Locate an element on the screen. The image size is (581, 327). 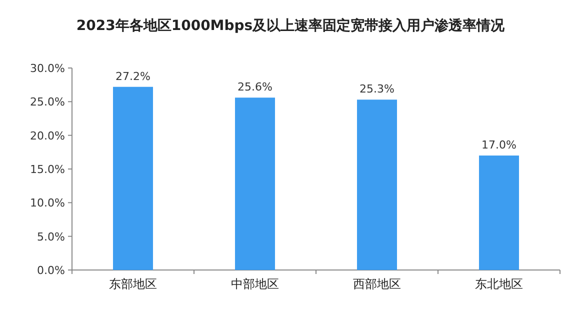
y-tick-label: 25.0% is located at coordinates (47, 102).